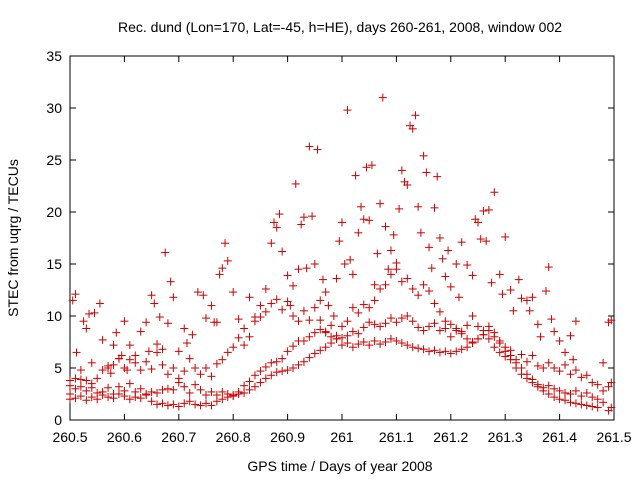 The height and width of the screenshot is (480, 640). Describe the element at coordinates (339, 466) in the screenshot. I see `x-axis-label: GPS time / Days of year 2008` at that location.